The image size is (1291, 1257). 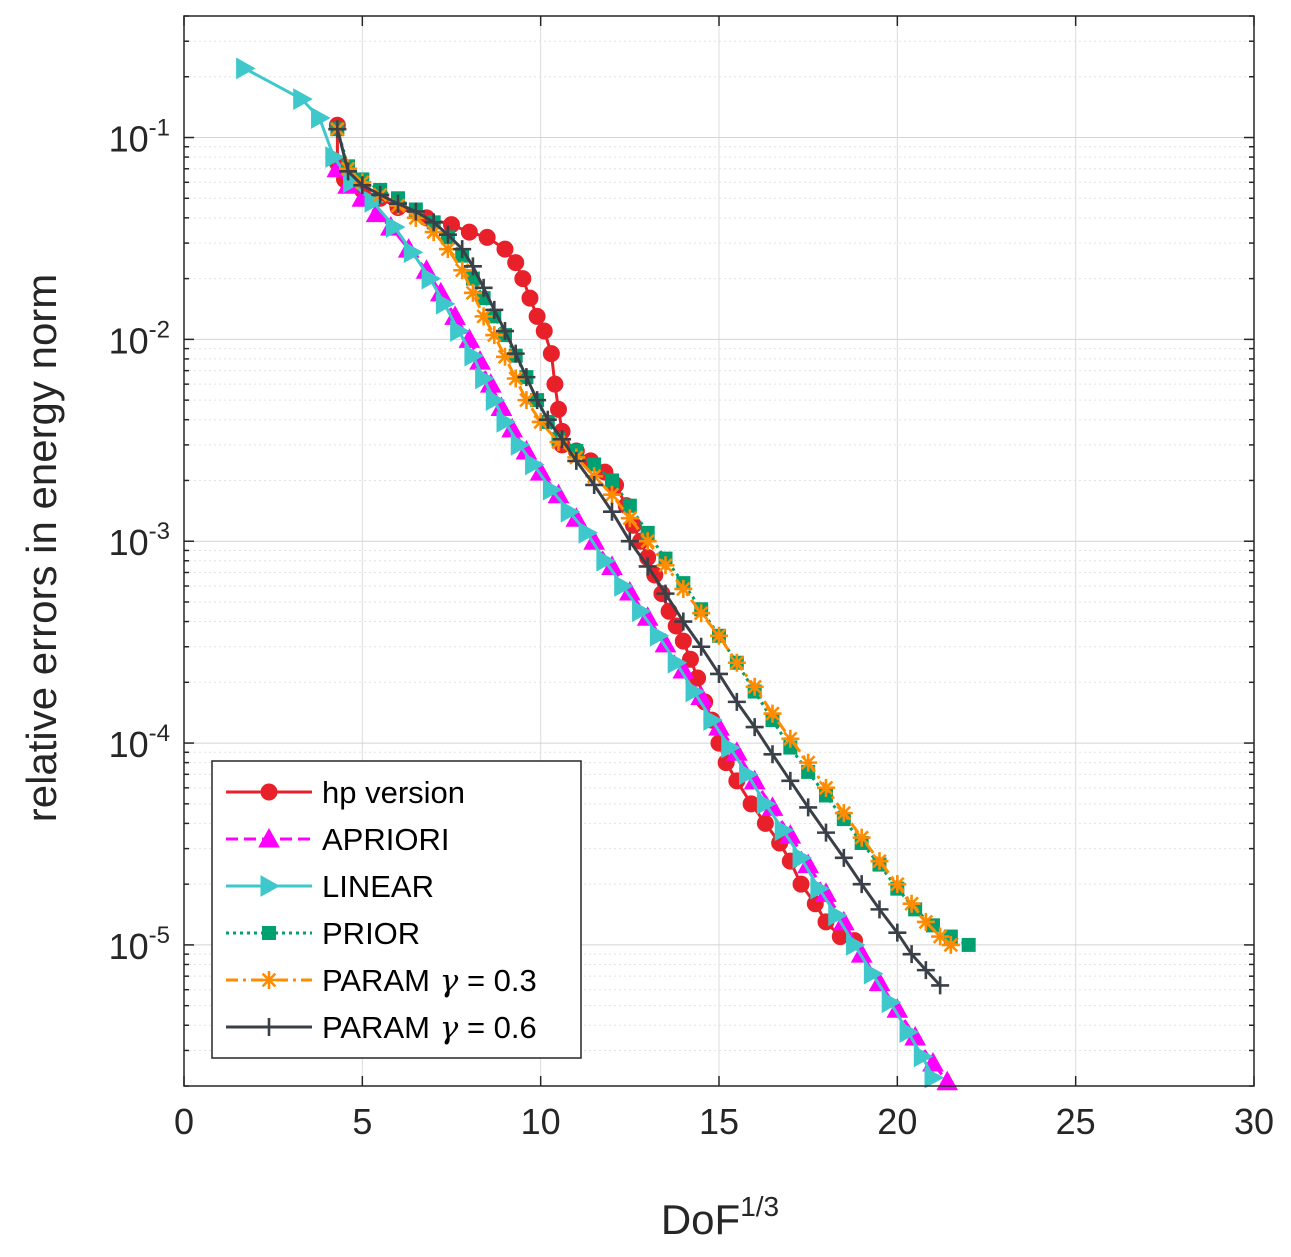 What do you see at coordinates (429, 981) in the screenshot?
I see `legend-label: PARAM γ = 0.3` at bounding box center [429, 981].